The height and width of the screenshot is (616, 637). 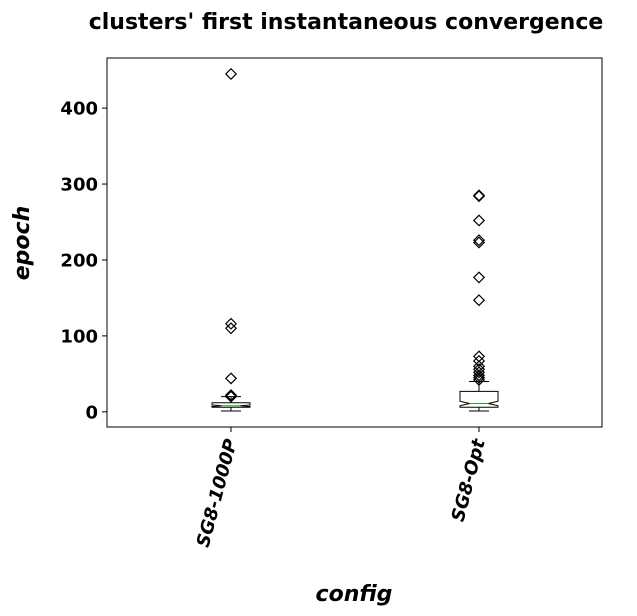 I want to click on y-axis-label: epoch, so click(x=22, y=243).